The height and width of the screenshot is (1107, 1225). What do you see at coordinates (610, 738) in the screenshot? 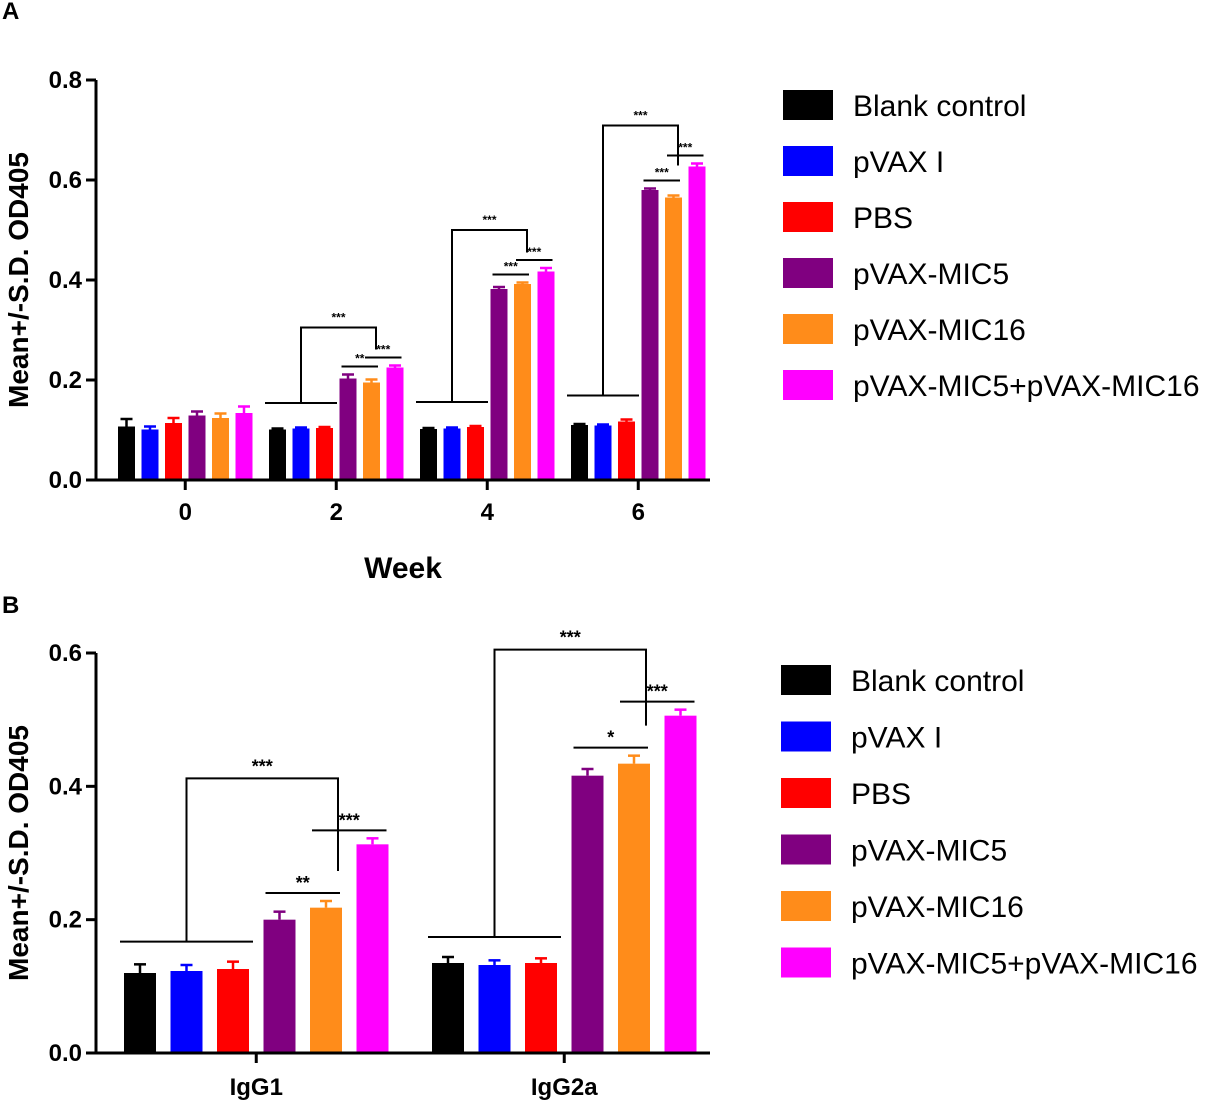
I see `significance-stars: *` at bounding box center [610, 738].